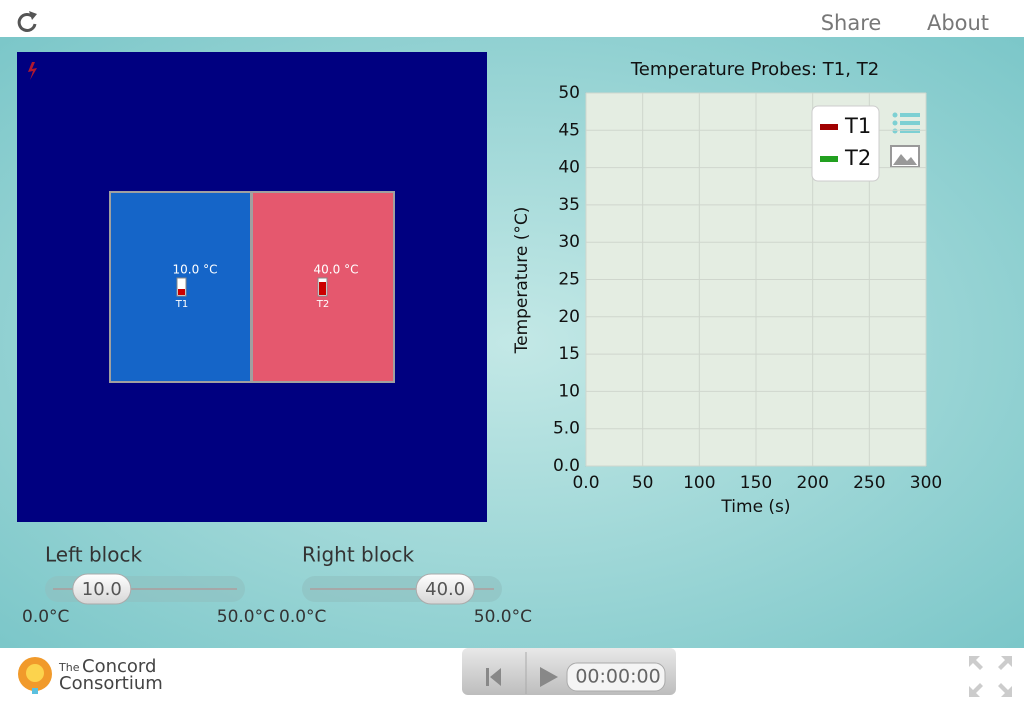 The image size is (1024, 711). I want to click on icon-mountain, so click(905, 159).